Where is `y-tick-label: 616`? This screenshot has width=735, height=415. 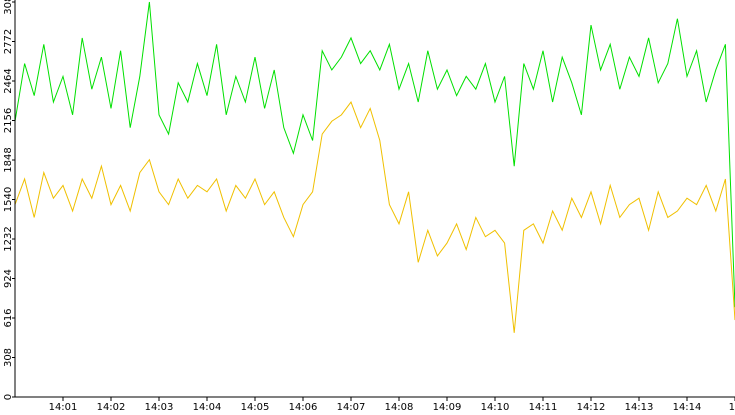 y-tick-label: 616 is located at coordinates (8, 317).